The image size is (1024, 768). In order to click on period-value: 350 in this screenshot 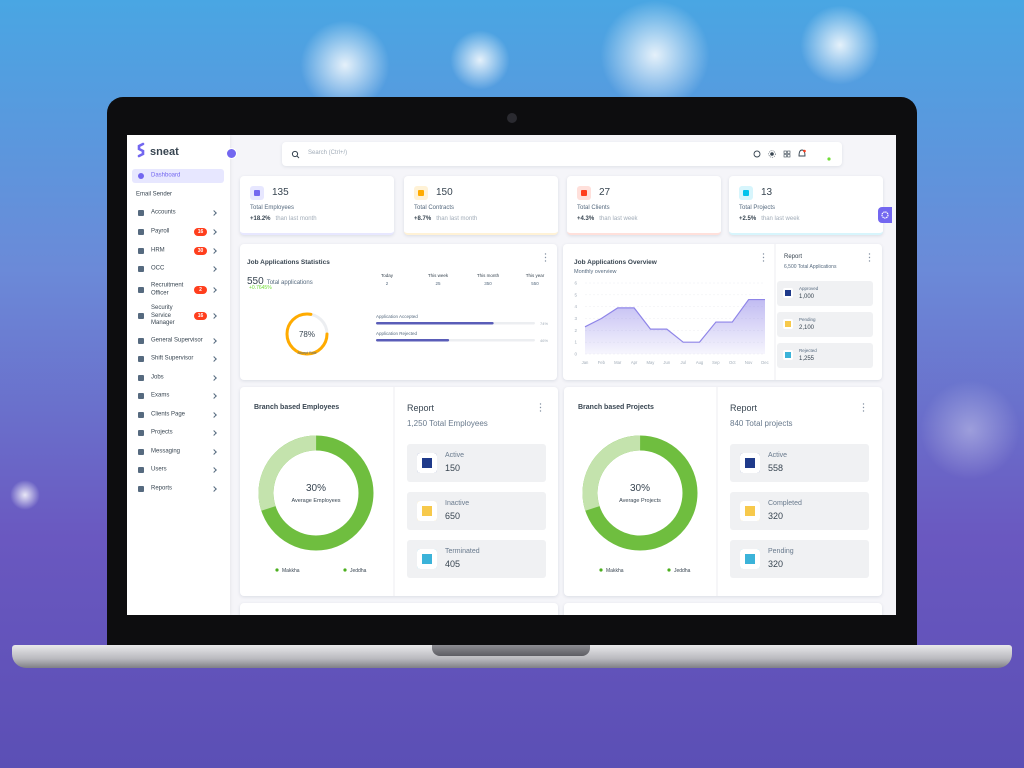, I will do `click(488, 283)`.